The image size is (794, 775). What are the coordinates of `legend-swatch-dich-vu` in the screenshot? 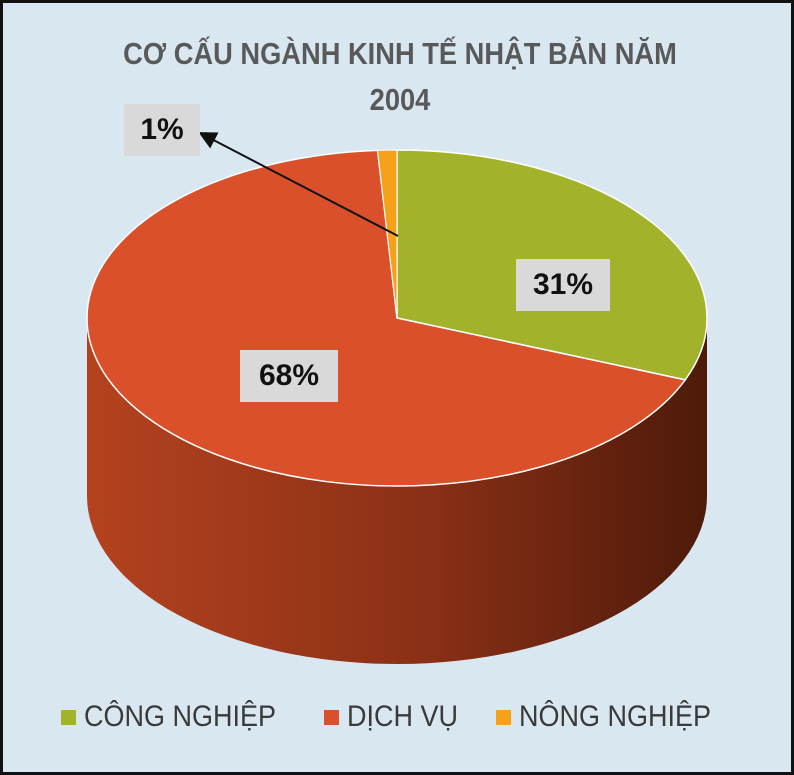 It's located at (331, 717).